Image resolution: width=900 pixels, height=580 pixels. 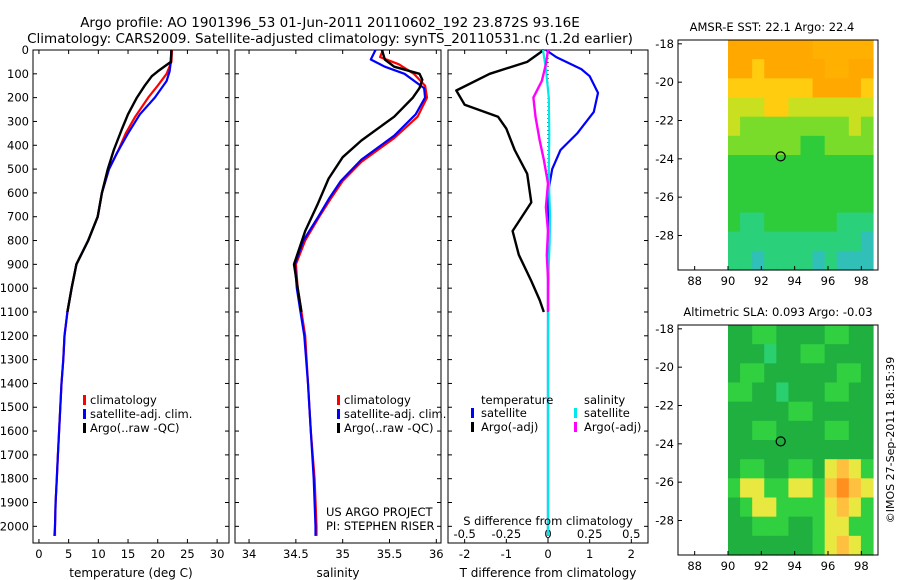 I want to click on temperature-series, so click(x=113, y=292).